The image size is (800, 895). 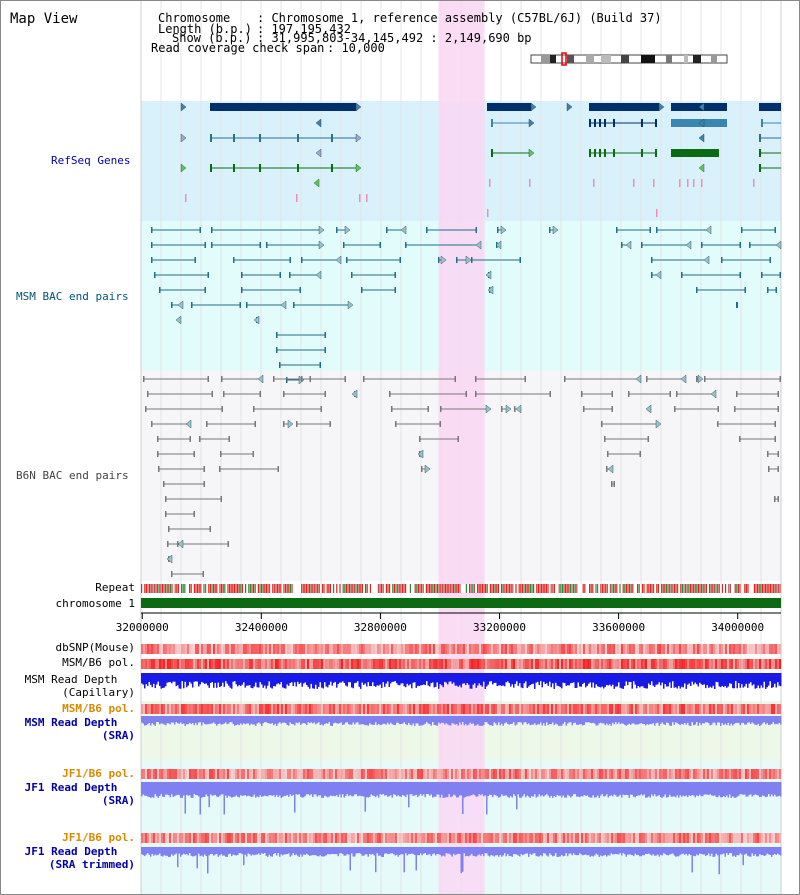 I want to click on repeat-track, so click(x=461, y=588).